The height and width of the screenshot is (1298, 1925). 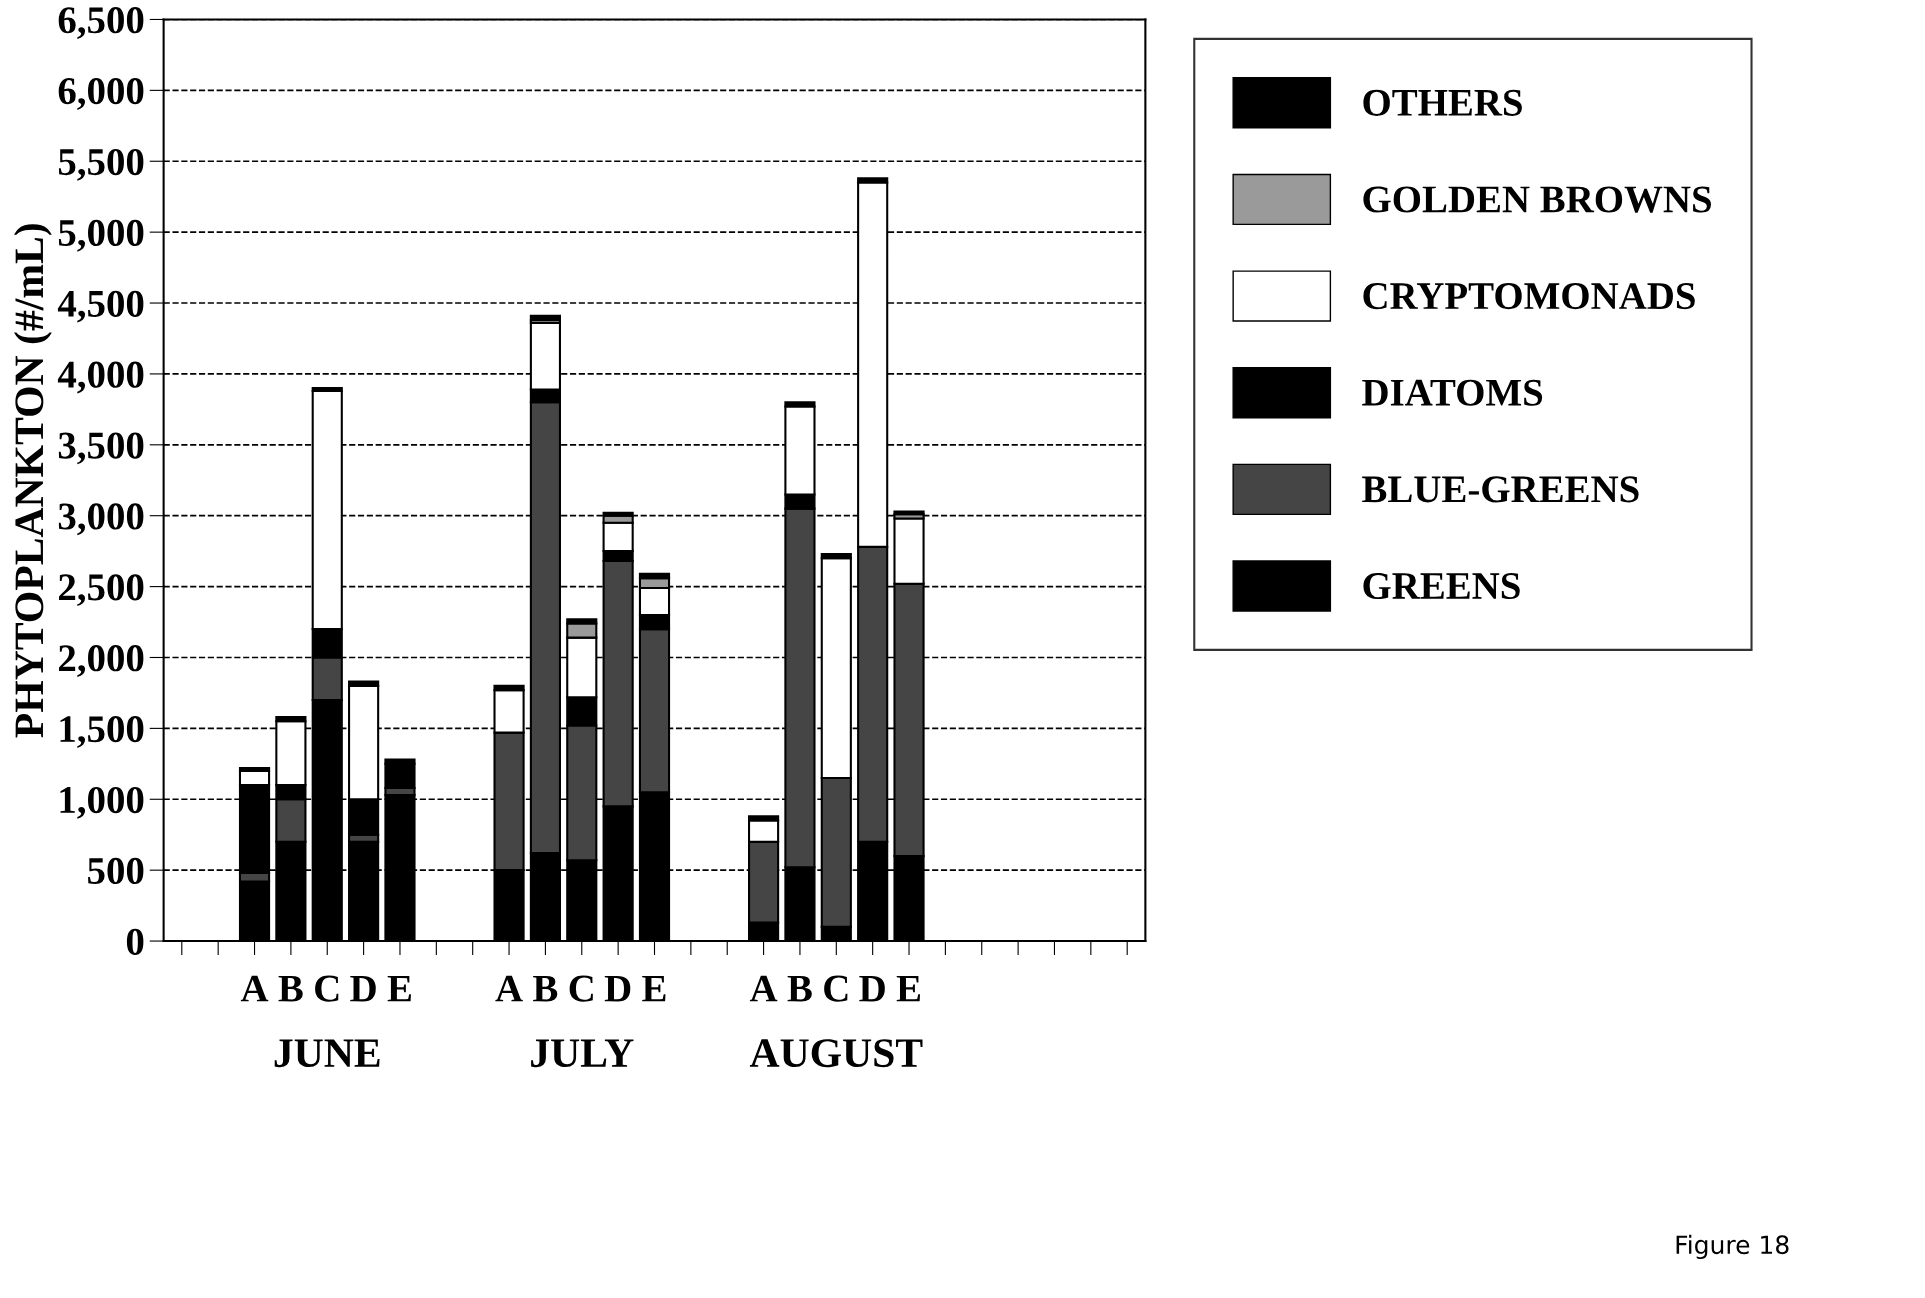 What do you see at coordinates (1500, 489) in the screenshot?
I see `legend-label: BLUE-GREENS` at bounding box center [1500, 489].